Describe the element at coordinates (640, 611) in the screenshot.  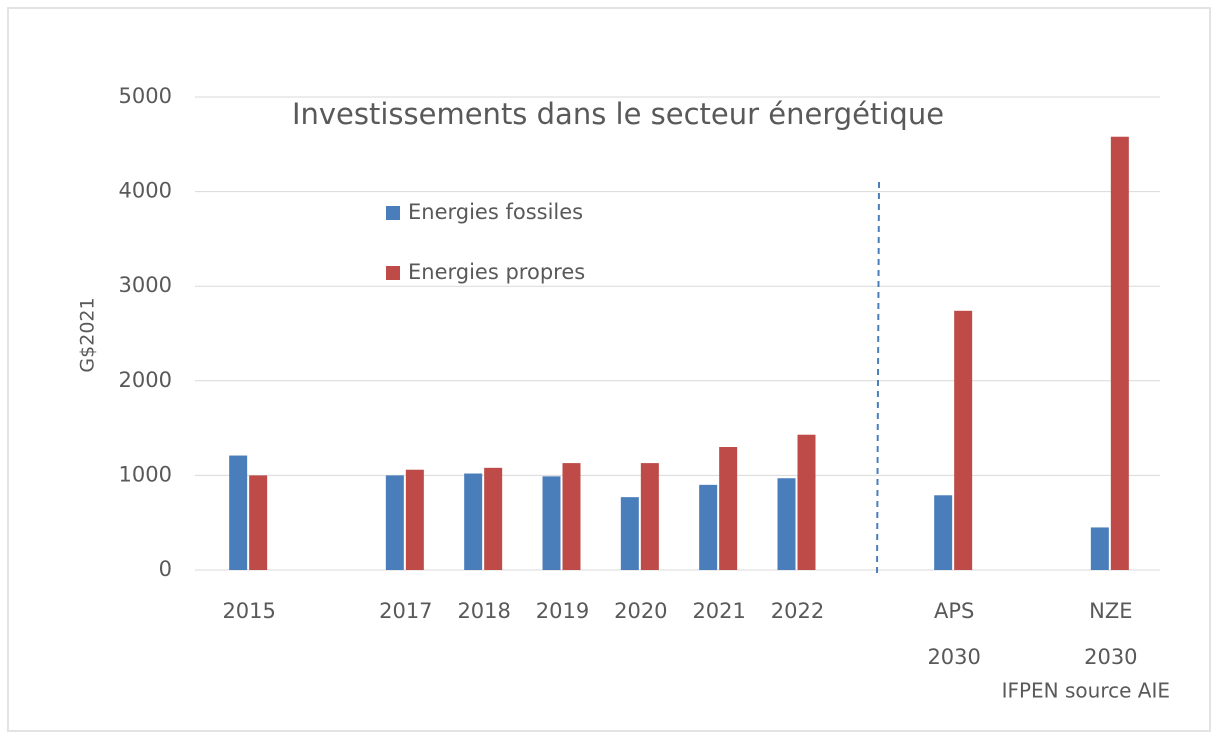
I see `x-tick-label: 2020` at that location.